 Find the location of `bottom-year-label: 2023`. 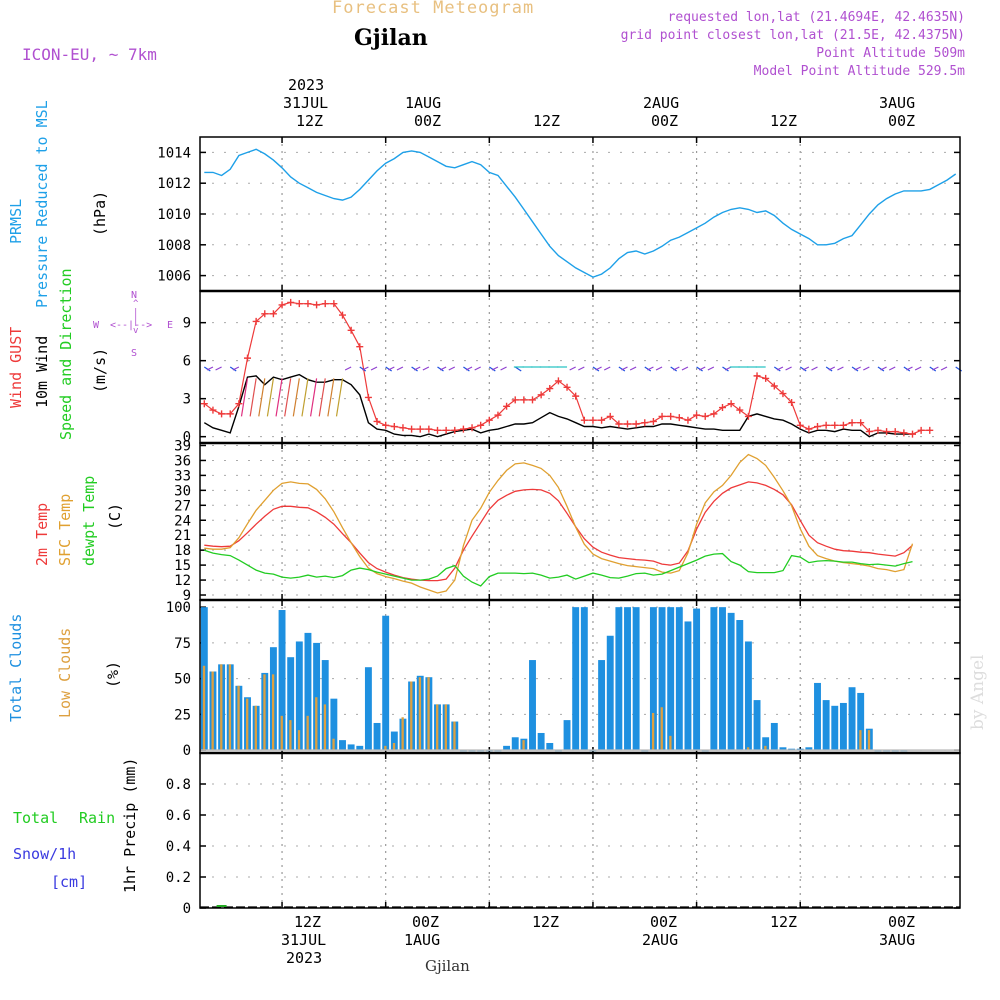

bottom-year-label: 2023 is located at coordinates (304, 958).